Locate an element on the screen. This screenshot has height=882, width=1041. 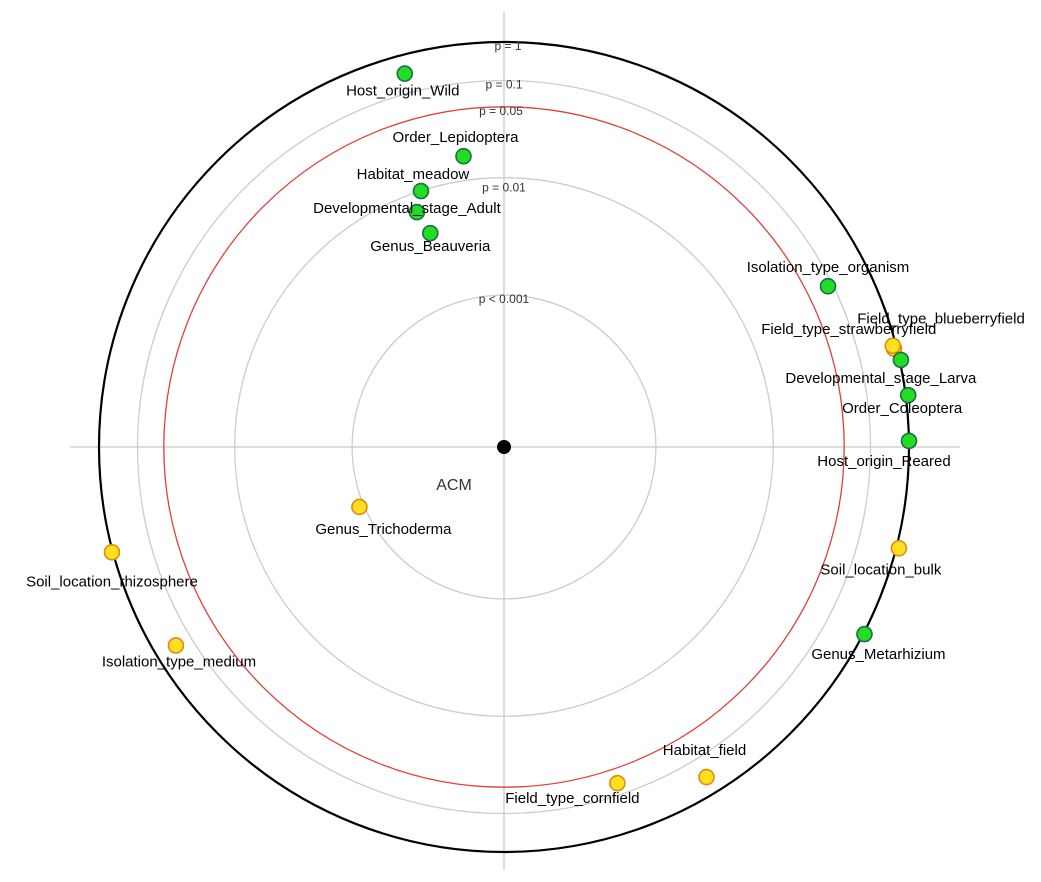
point-developmental-stage-larva is located at coordinates (901, 360).